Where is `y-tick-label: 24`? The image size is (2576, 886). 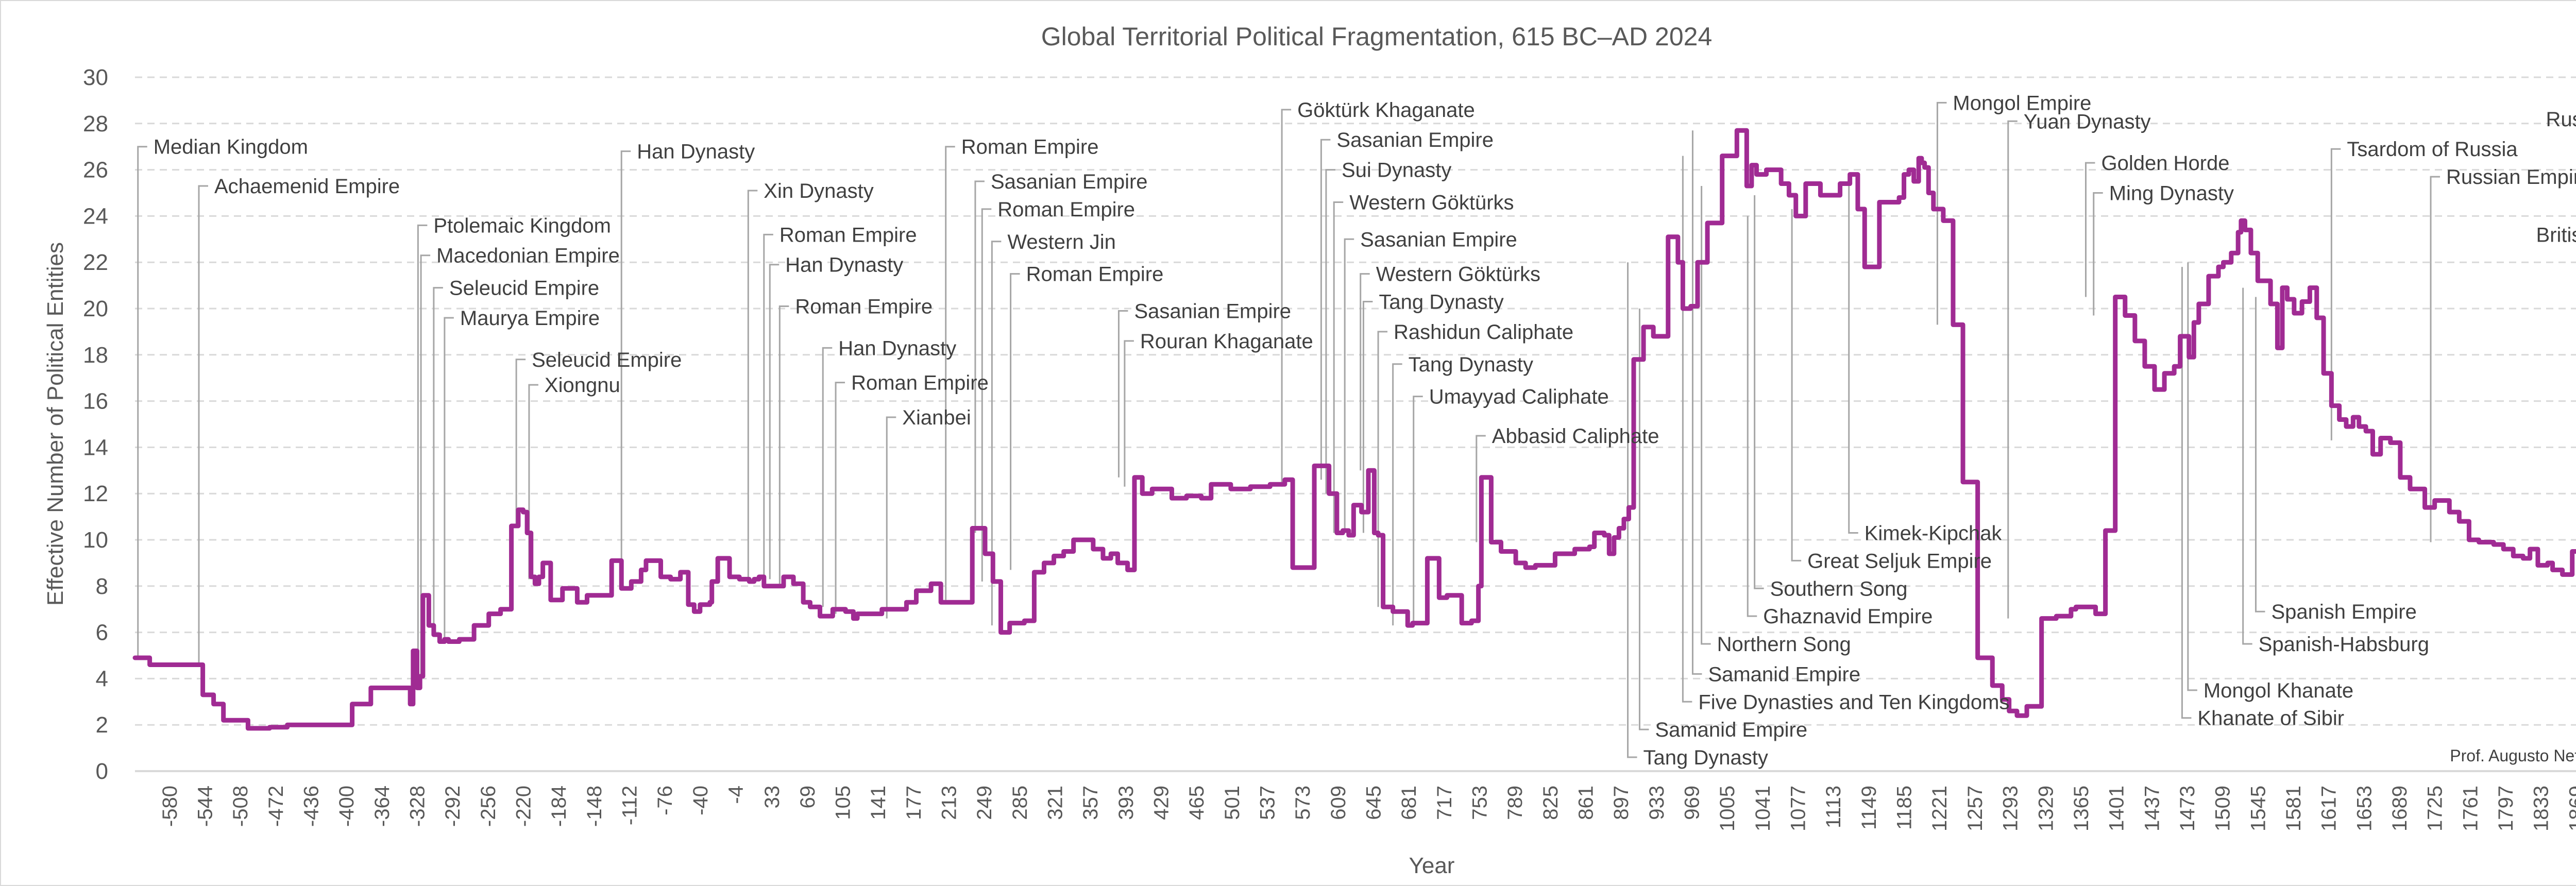 y-tick-label: 24 is located at coordinates (95, 216).